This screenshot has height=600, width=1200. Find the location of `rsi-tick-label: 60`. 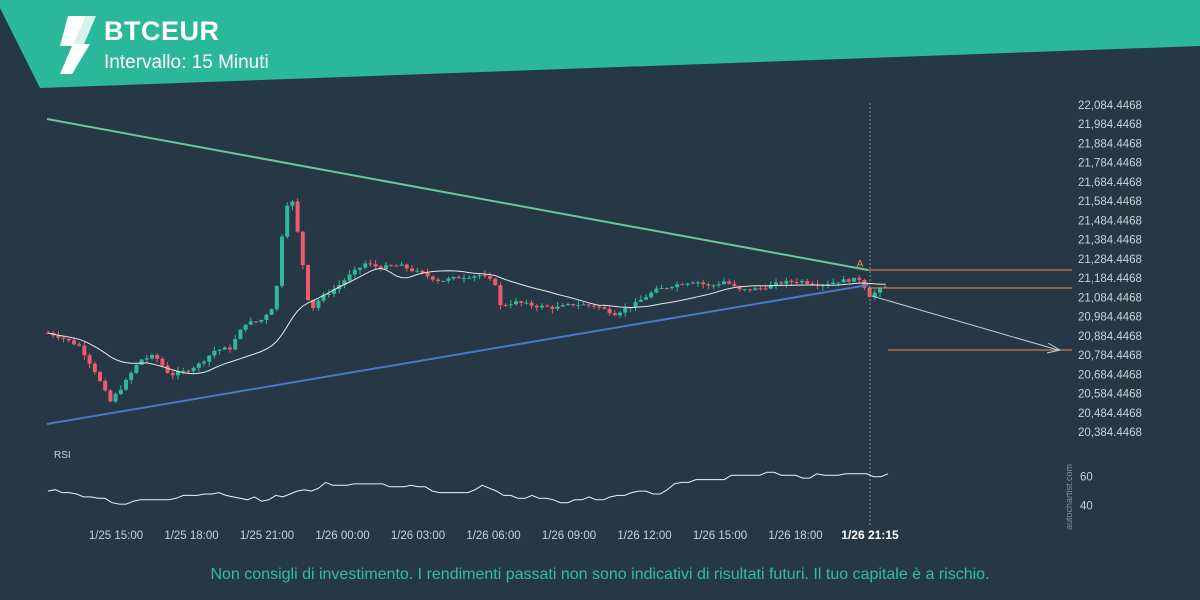

rsi-tick-label: 60 is located at coordinates (1086, 478).